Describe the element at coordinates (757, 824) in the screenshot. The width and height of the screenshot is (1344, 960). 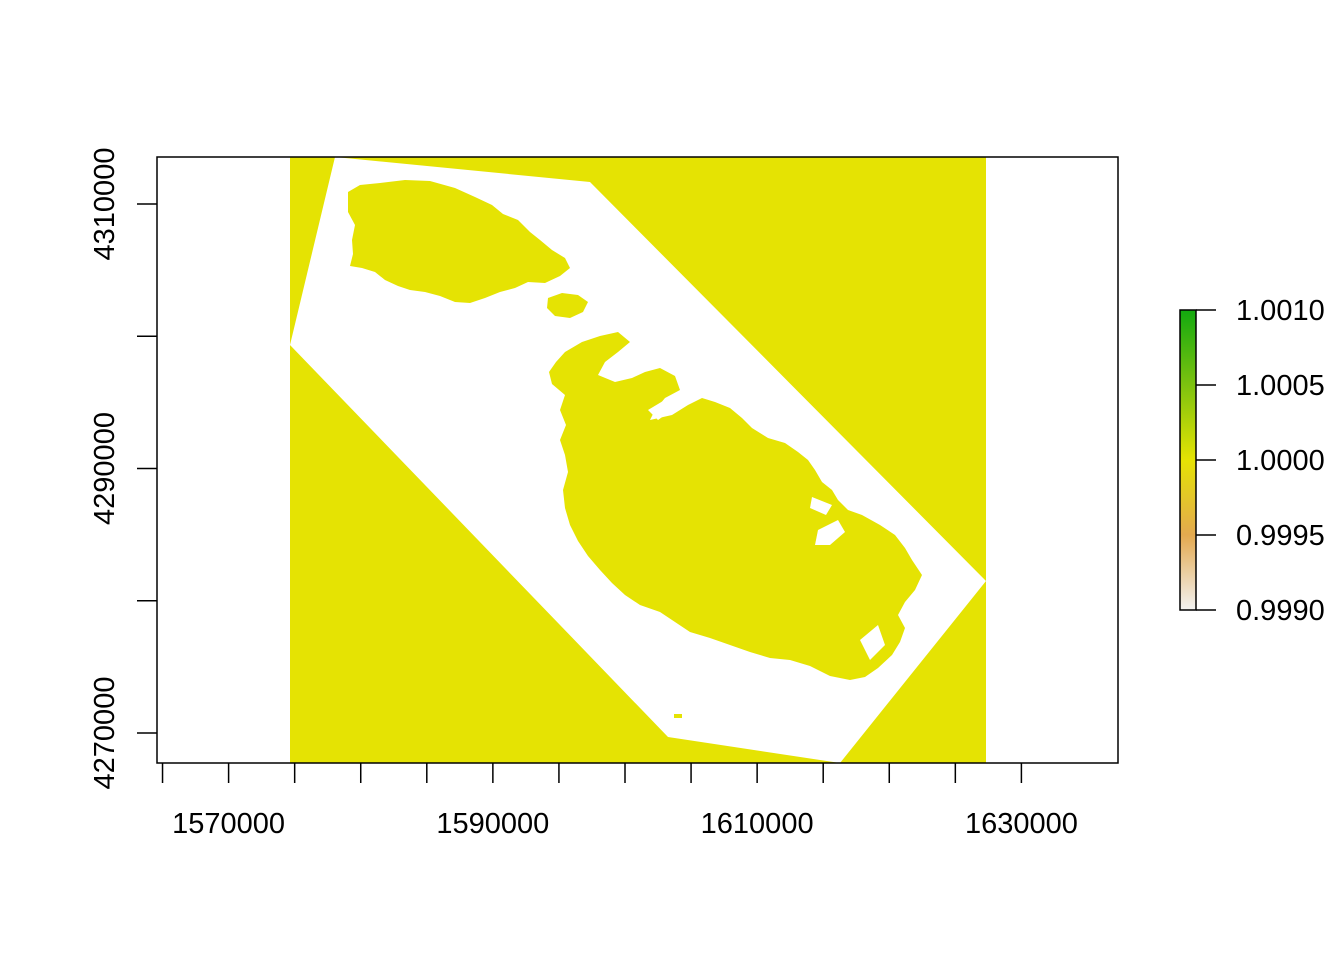
I see `x-tick-label: 1610000` at that location.